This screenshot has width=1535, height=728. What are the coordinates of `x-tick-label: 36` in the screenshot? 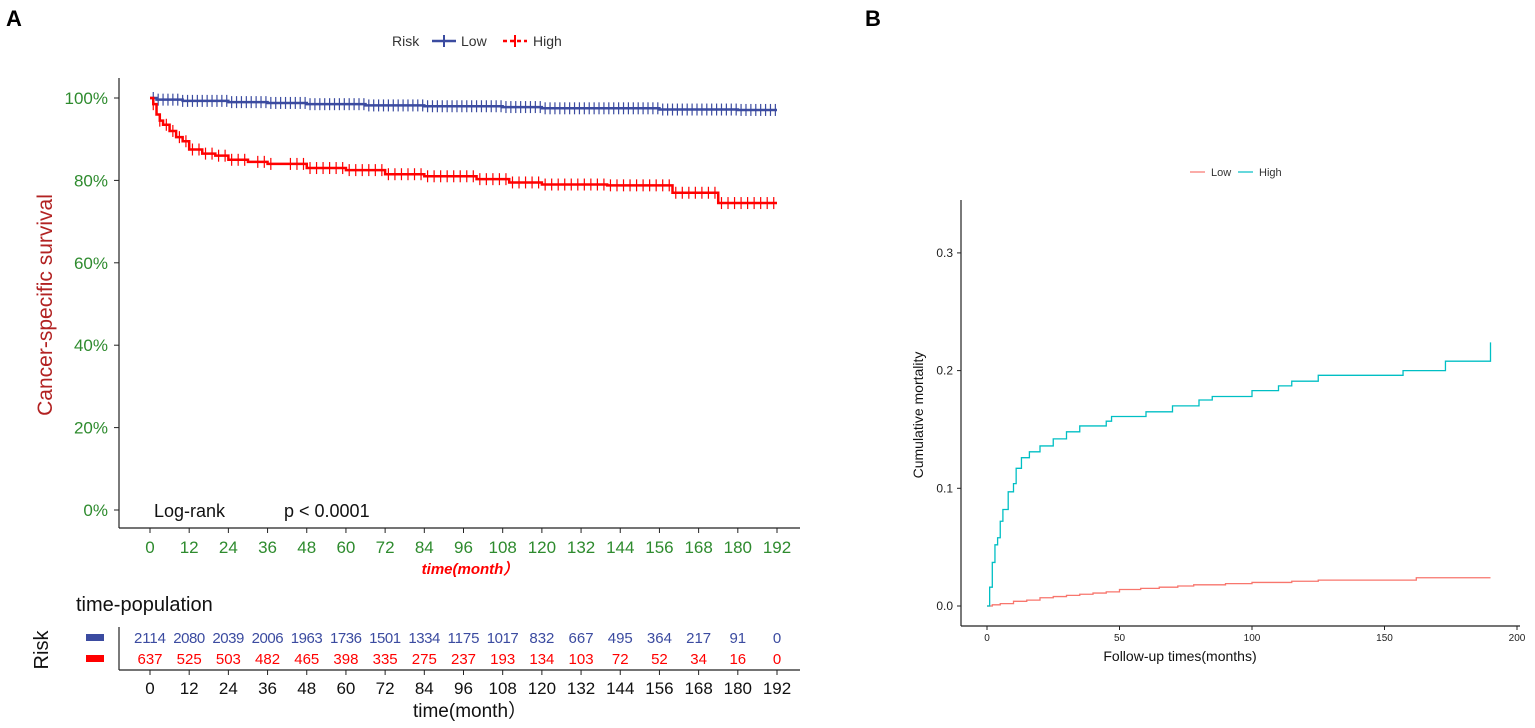 It's located at (267, 547).